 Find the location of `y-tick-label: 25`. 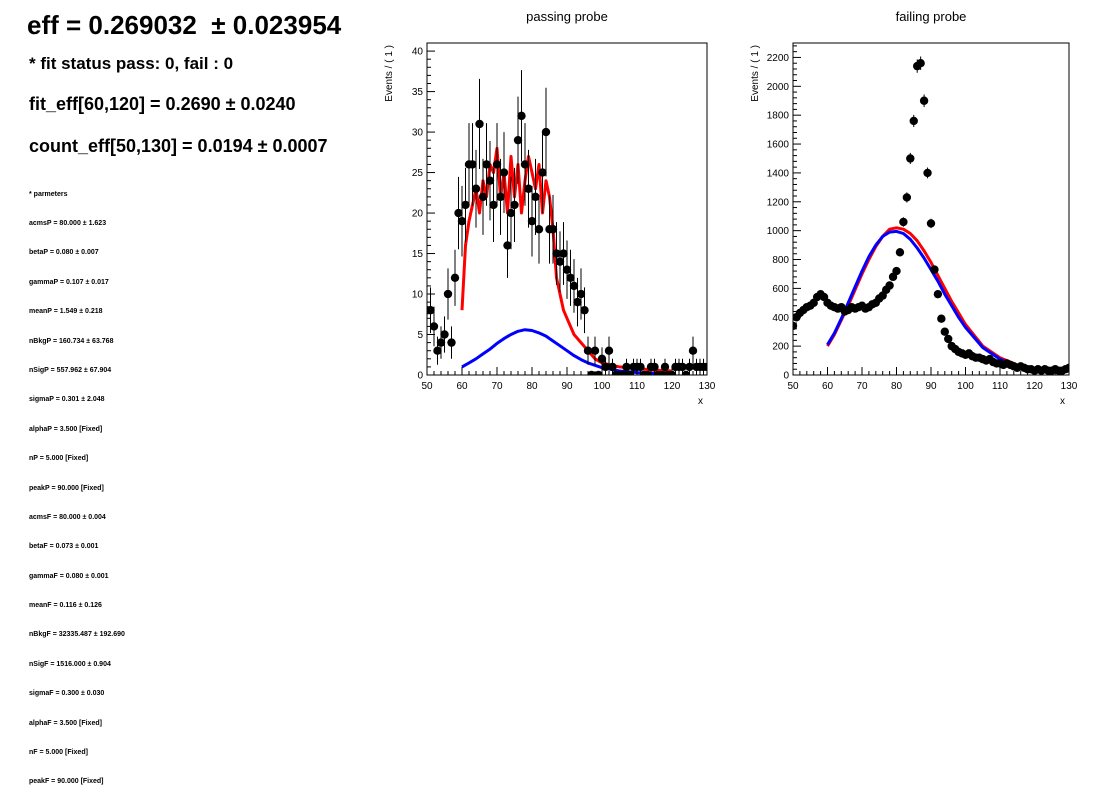

y-tick-label: 25 is located at coordinates (418, 173).